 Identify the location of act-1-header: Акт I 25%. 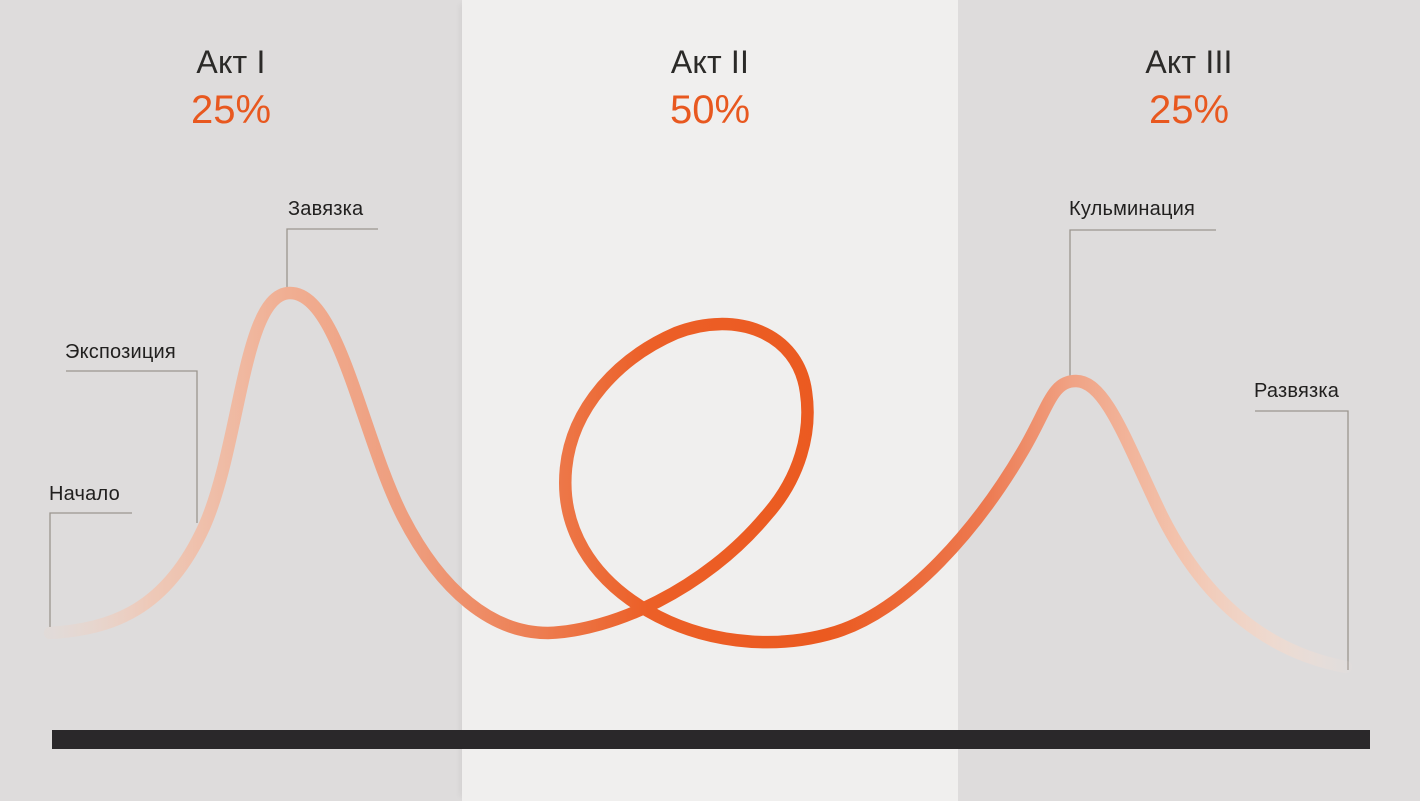
(231, 88).